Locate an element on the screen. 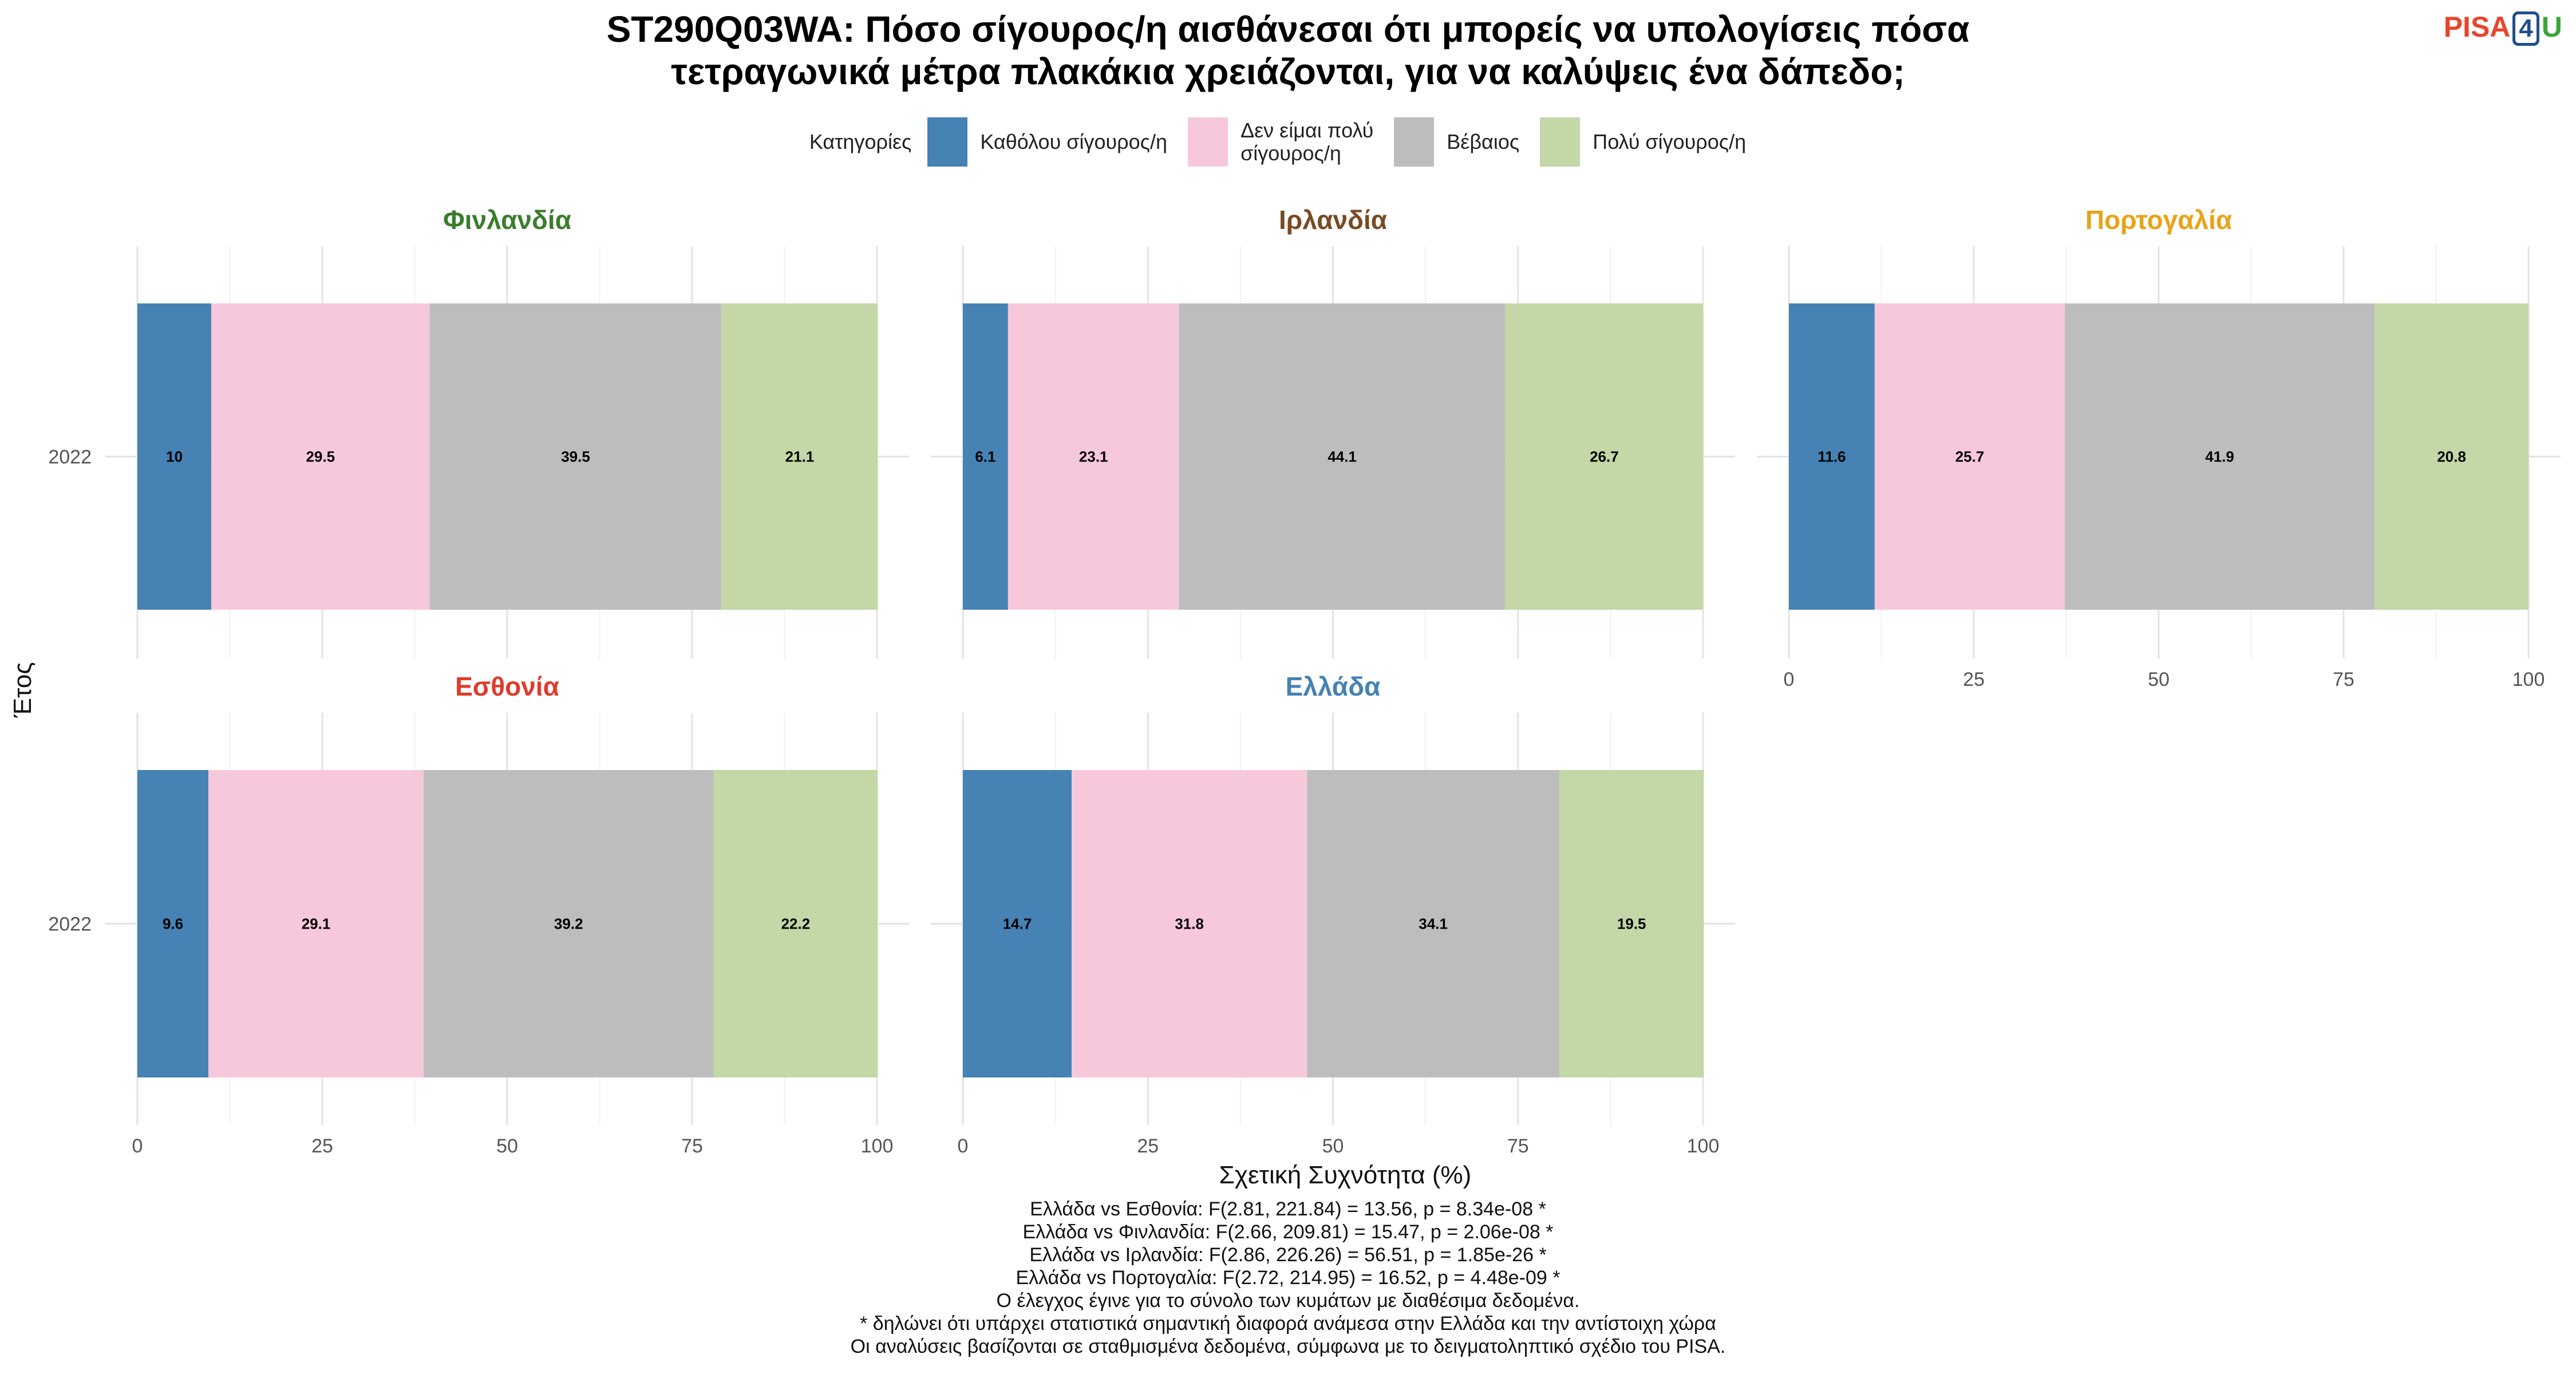 The image size is (2576, 1374). y-axis-label: Έτος is located at coordinates (23, 690).